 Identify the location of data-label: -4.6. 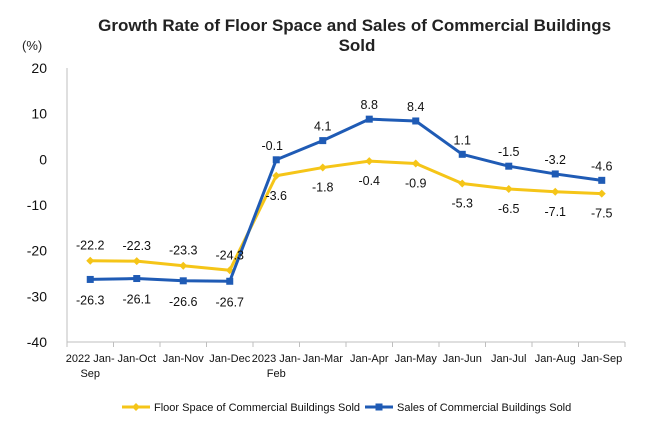
(602, 166).